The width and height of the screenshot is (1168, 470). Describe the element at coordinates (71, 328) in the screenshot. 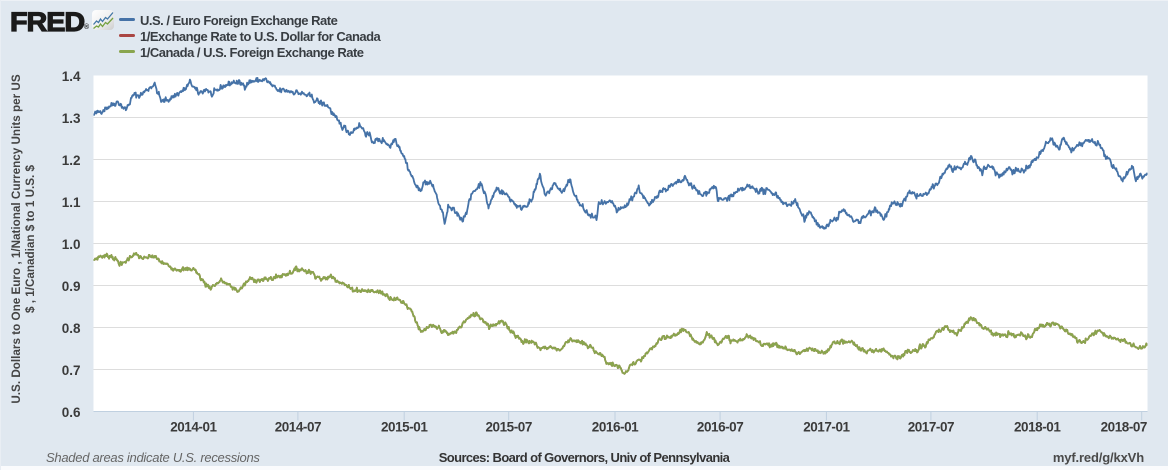

I see `svg-text: 0.8` at that location.